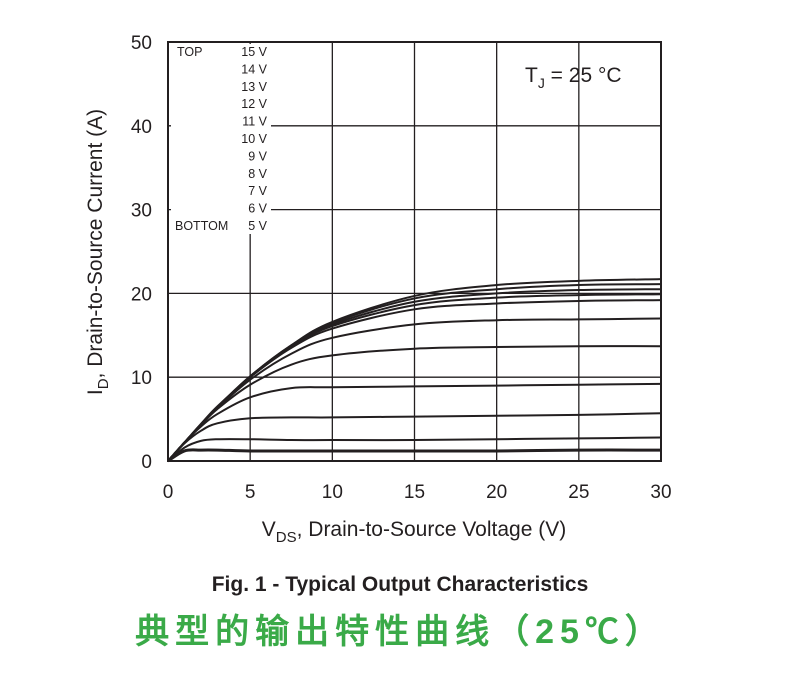 Image resolution: width=800 pixels, height=674 pixels. I want to click on legend-entry: 9 V, so click(257, 156).